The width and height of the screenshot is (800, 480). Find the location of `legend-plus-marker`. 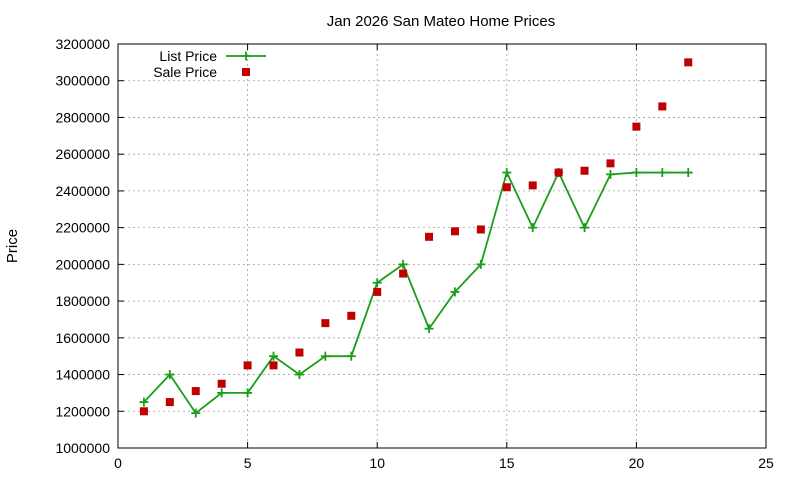

legend-plus-marker is located at coordinates (246, 56).